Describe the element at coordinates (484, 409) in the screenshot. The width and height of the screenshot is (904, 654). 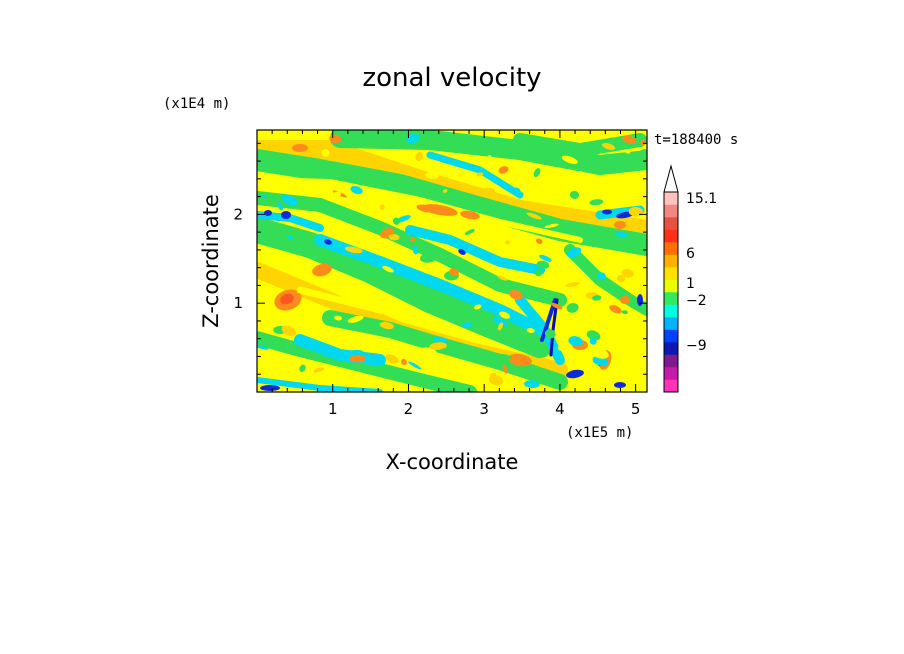
I see `x-tick-label: 3` at that location.